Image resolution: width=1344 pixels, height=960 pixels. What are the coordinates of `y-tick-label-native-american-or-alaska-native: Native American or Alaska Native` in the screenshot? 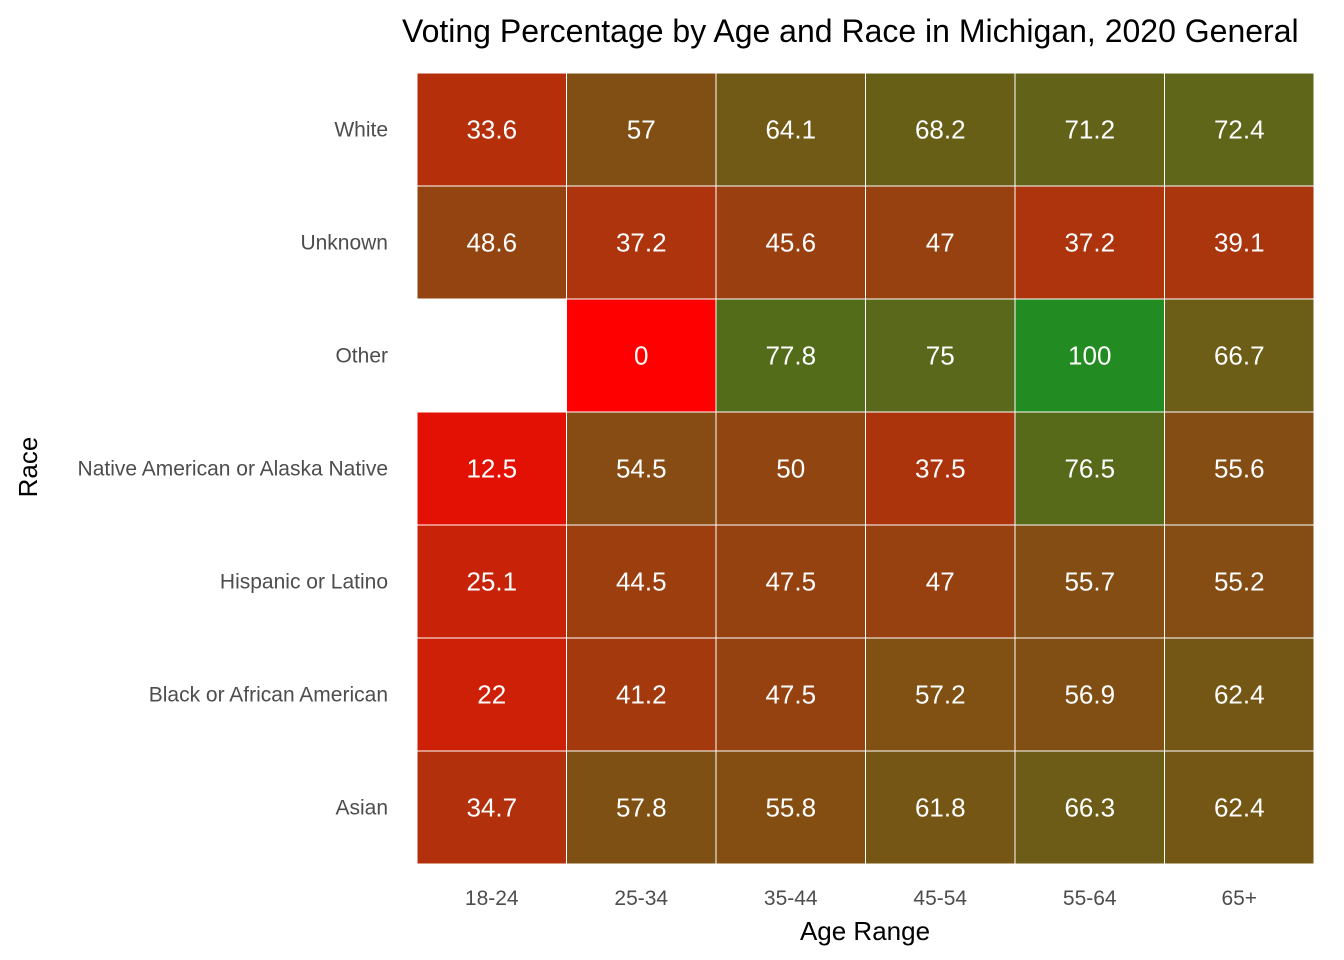 It's located at (233, 469).